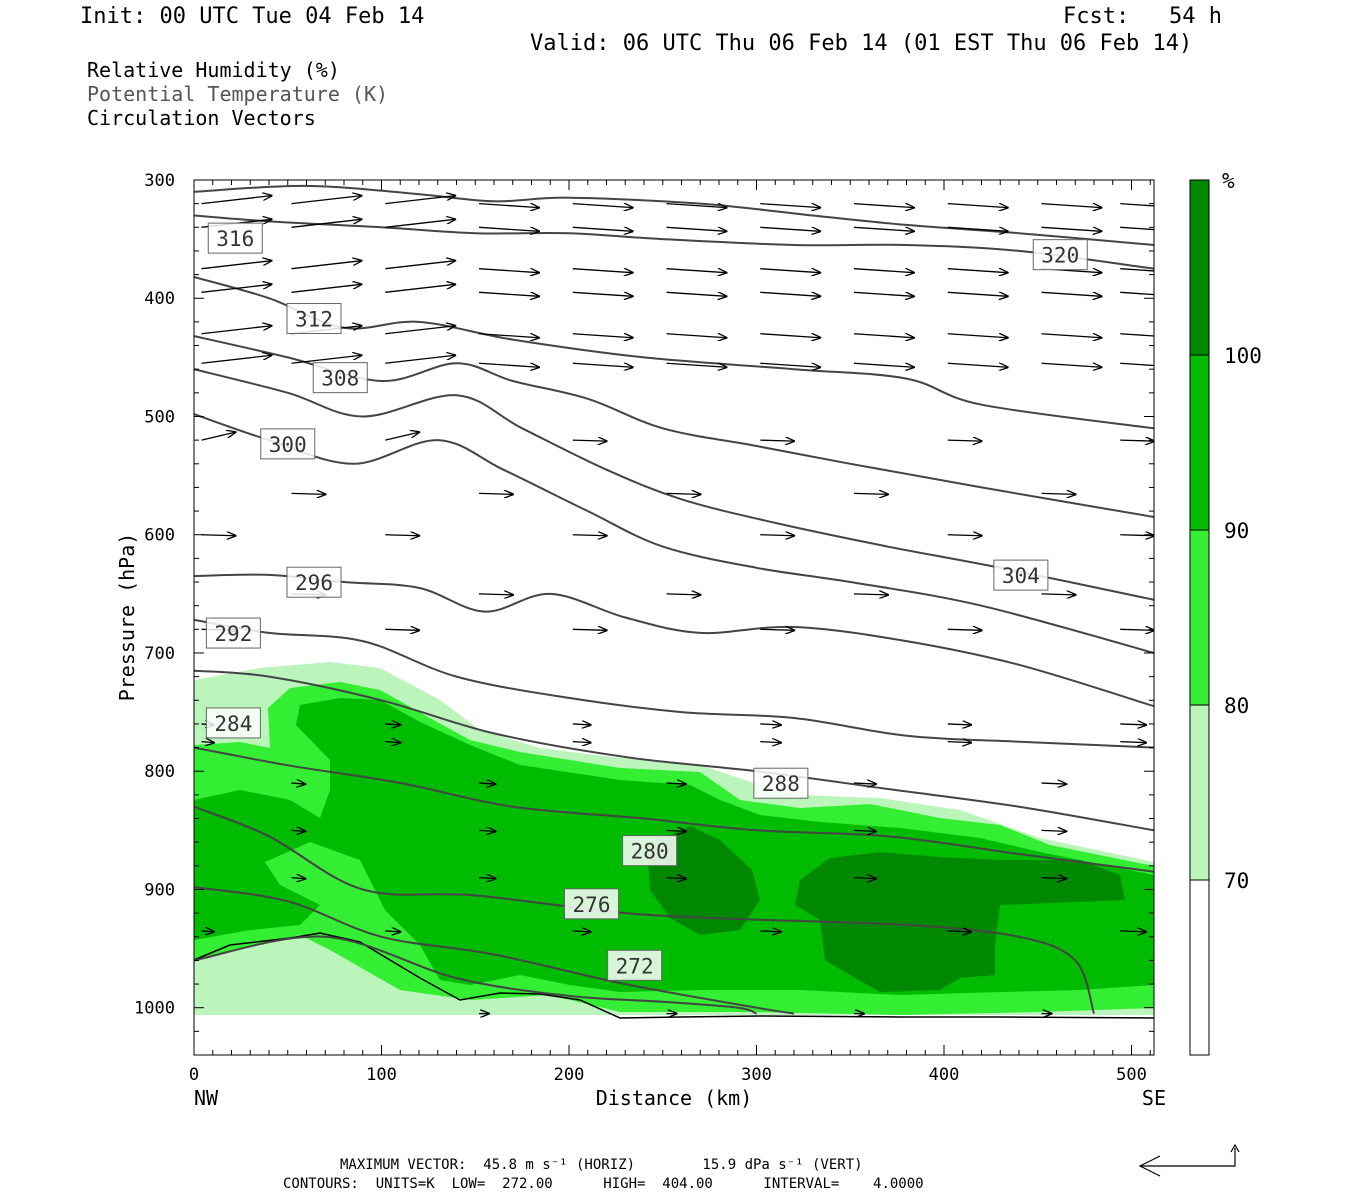  I want to click on isentrope-label: 272, so click(635, 966).